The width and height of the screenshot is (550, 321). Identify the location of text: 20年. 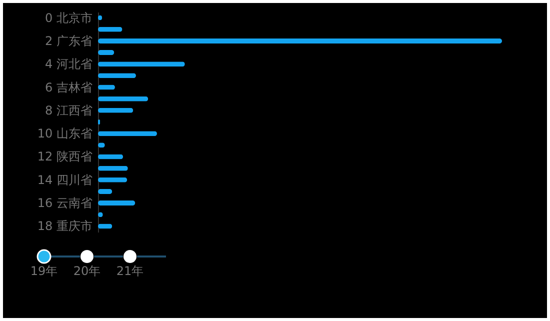
(87, 271).